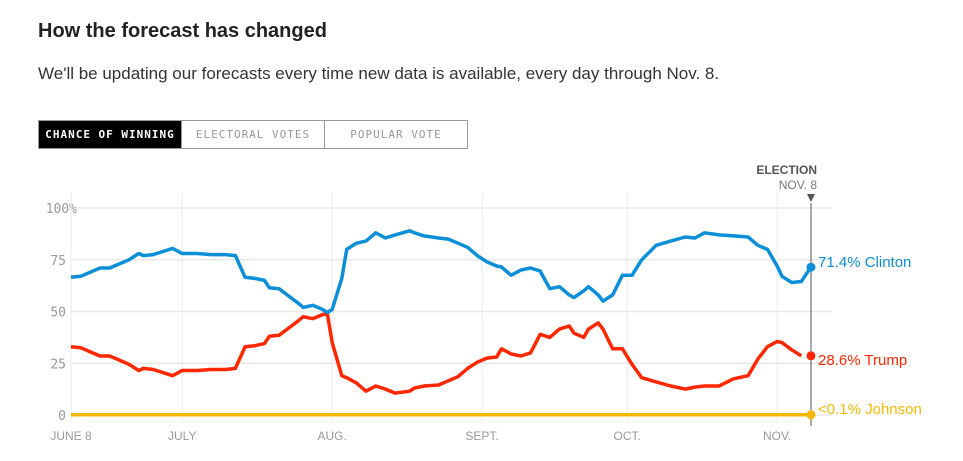  I want to click on election-title: ELECTION, so click(786, 170).